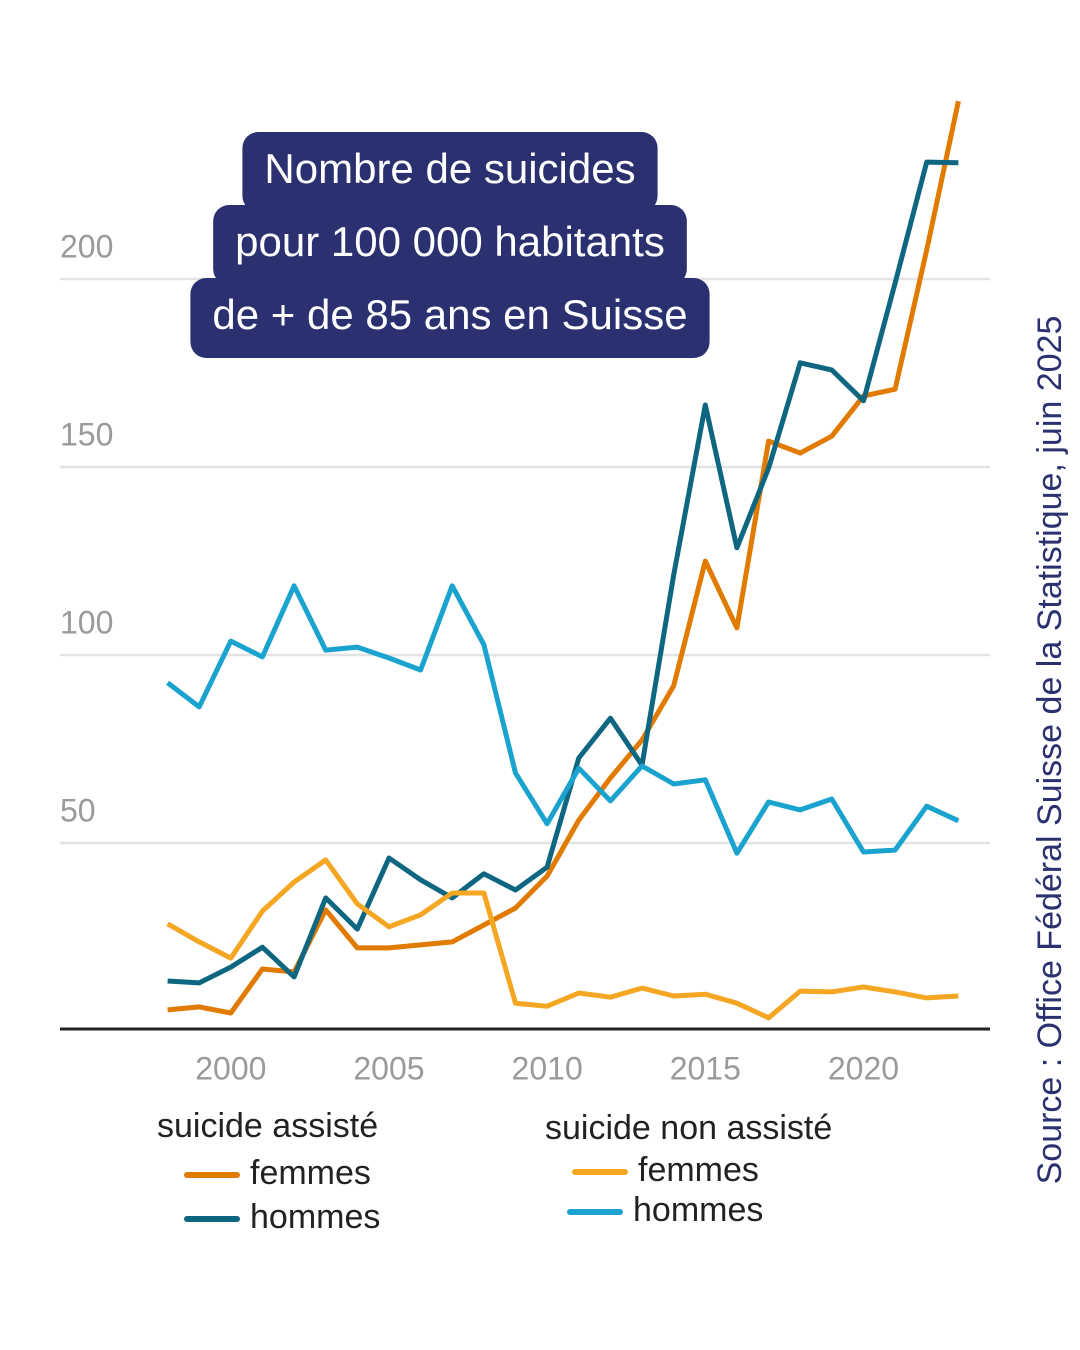 Image resolution: width=1080 pixels, height=1350 pixels. Describe the element at coordinates (863, 1068) in the screenshot. I see `x-tick-label: 2020` at that location.